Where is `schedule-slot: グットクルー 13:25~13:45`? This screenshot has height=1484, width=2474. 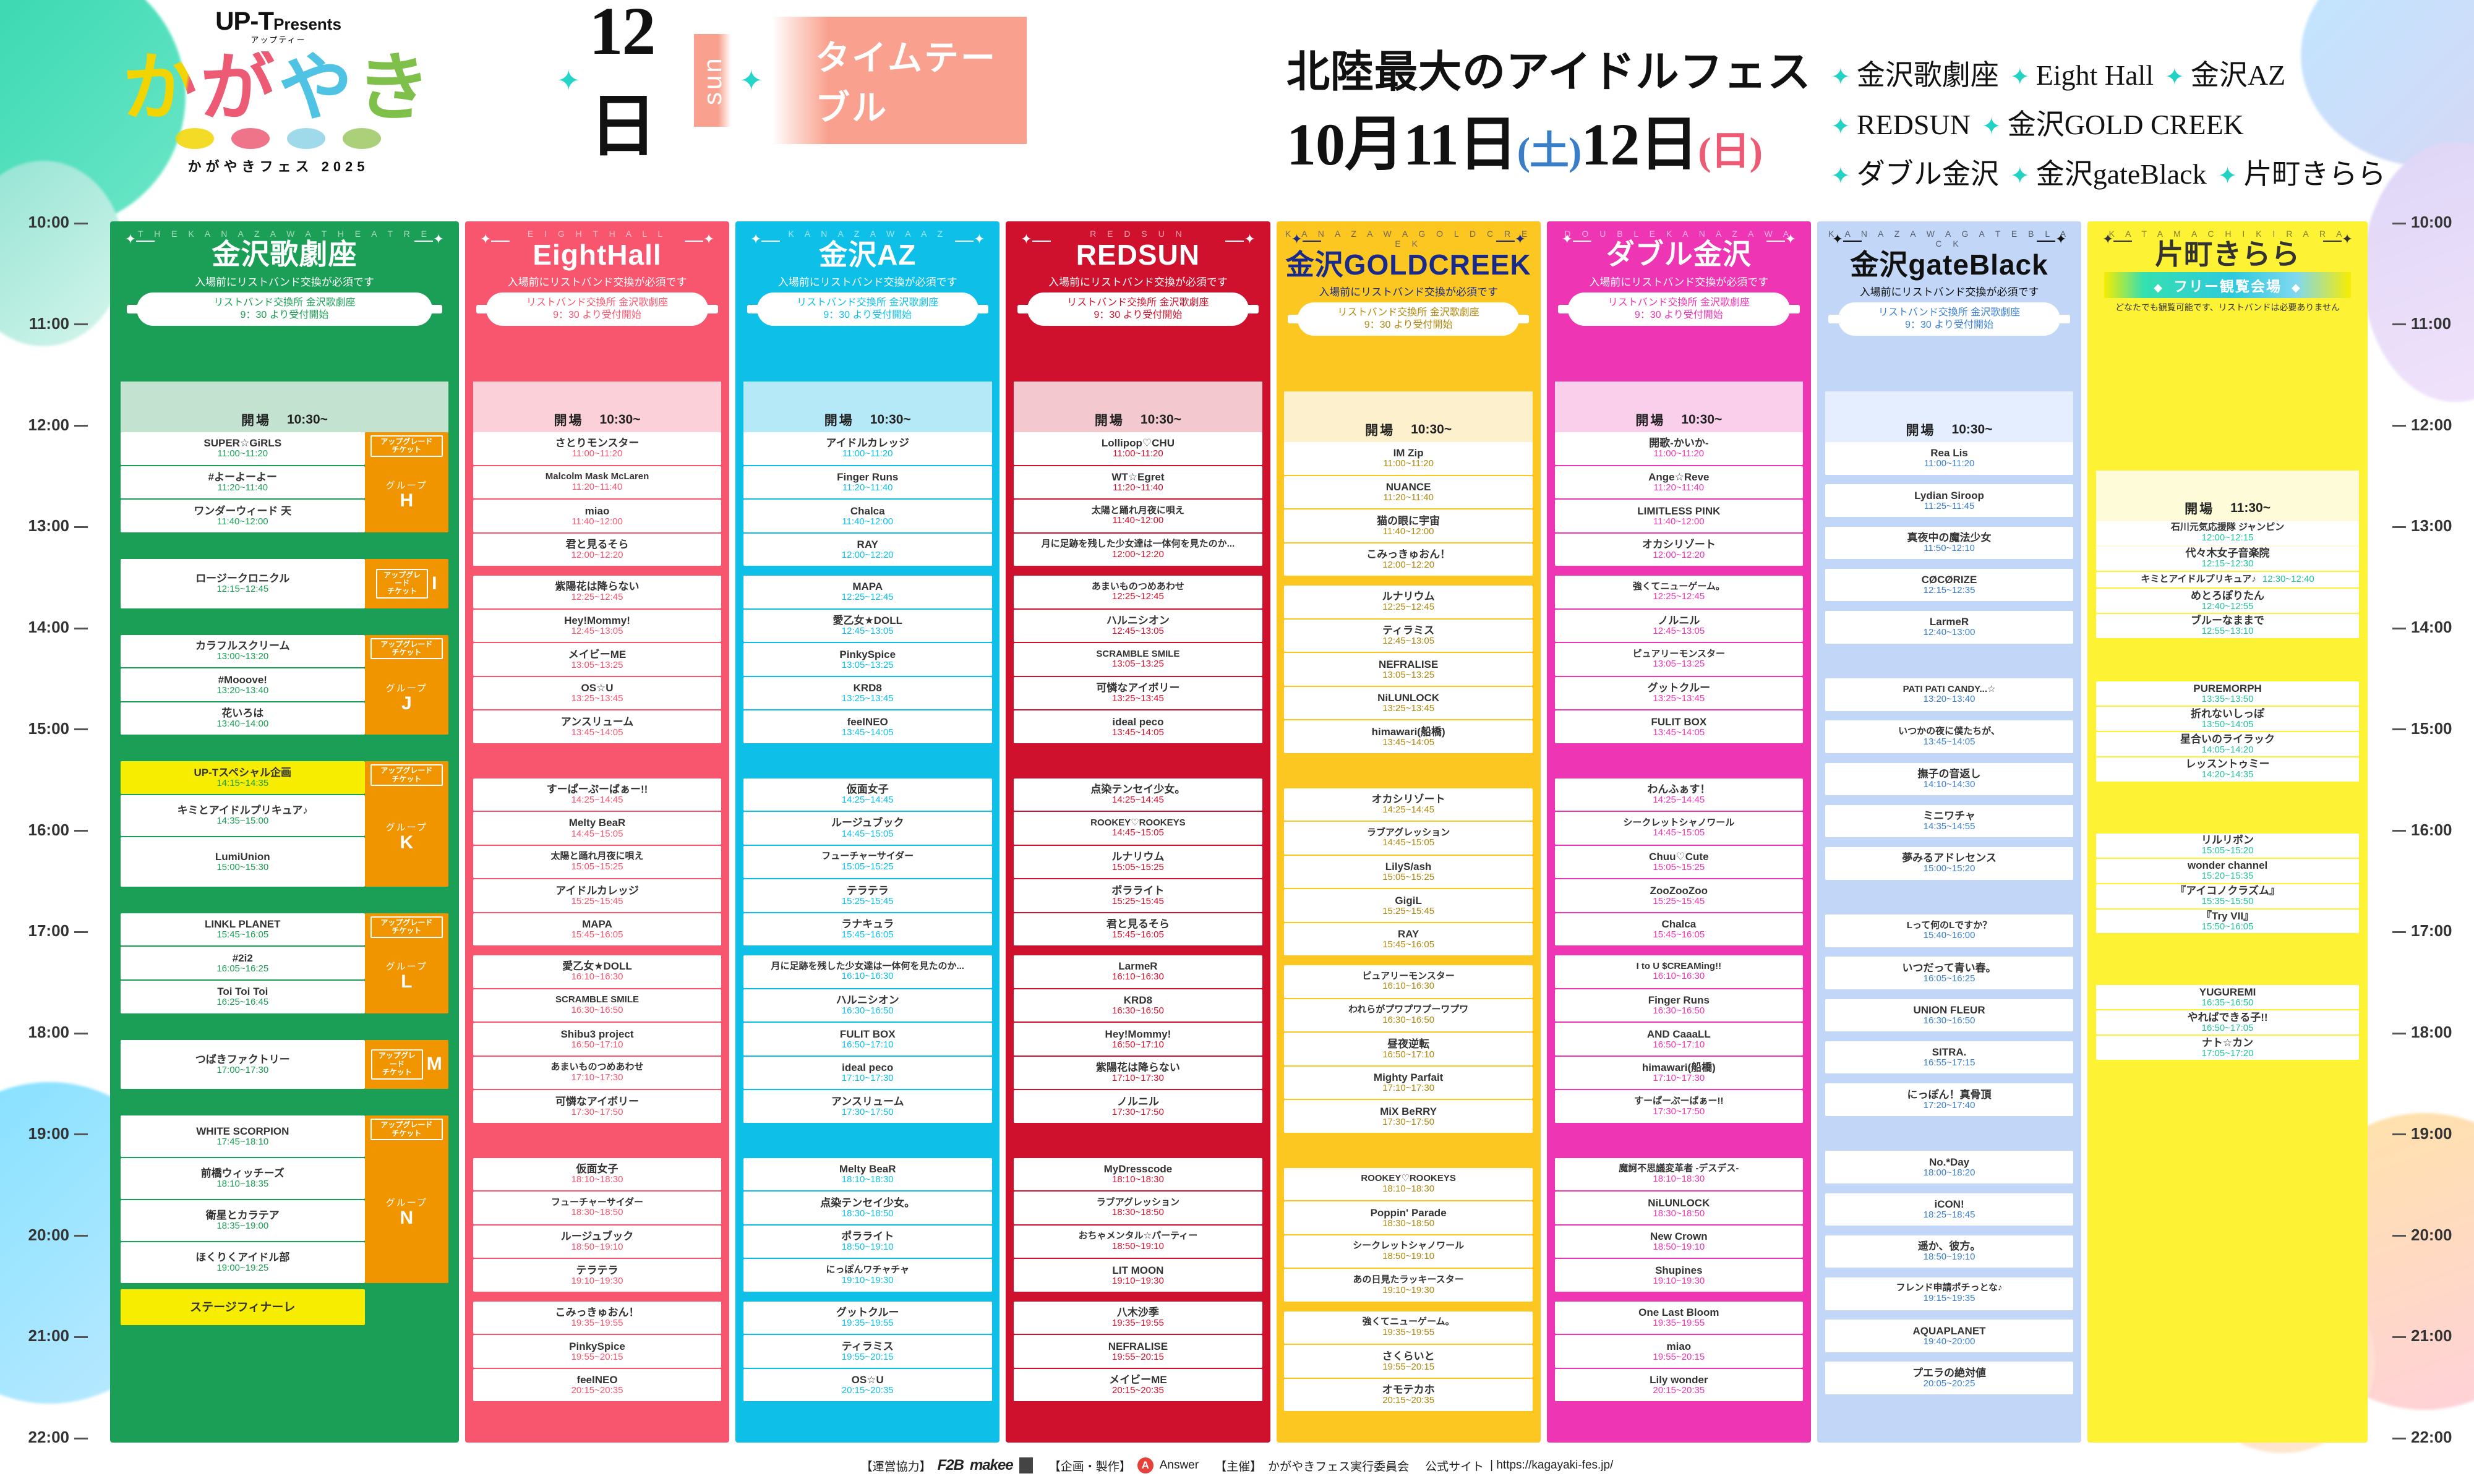 schedule-slot: グットクルー 13:25~13:45 is located at coordinates (1679, 693).